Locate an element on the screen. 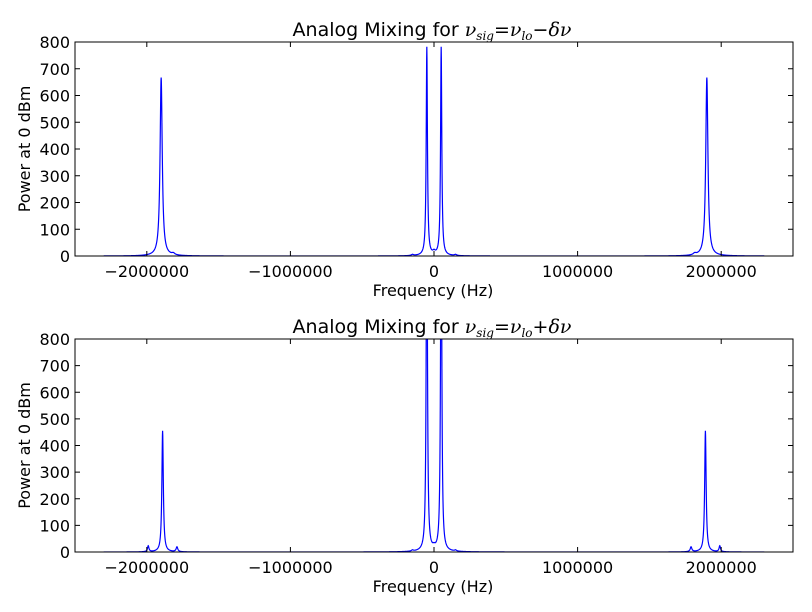 This screenshot has width=812, height=612. chart-title: Analog Mixing for νsig=νlo−δν is located at coordinates (432, 31).